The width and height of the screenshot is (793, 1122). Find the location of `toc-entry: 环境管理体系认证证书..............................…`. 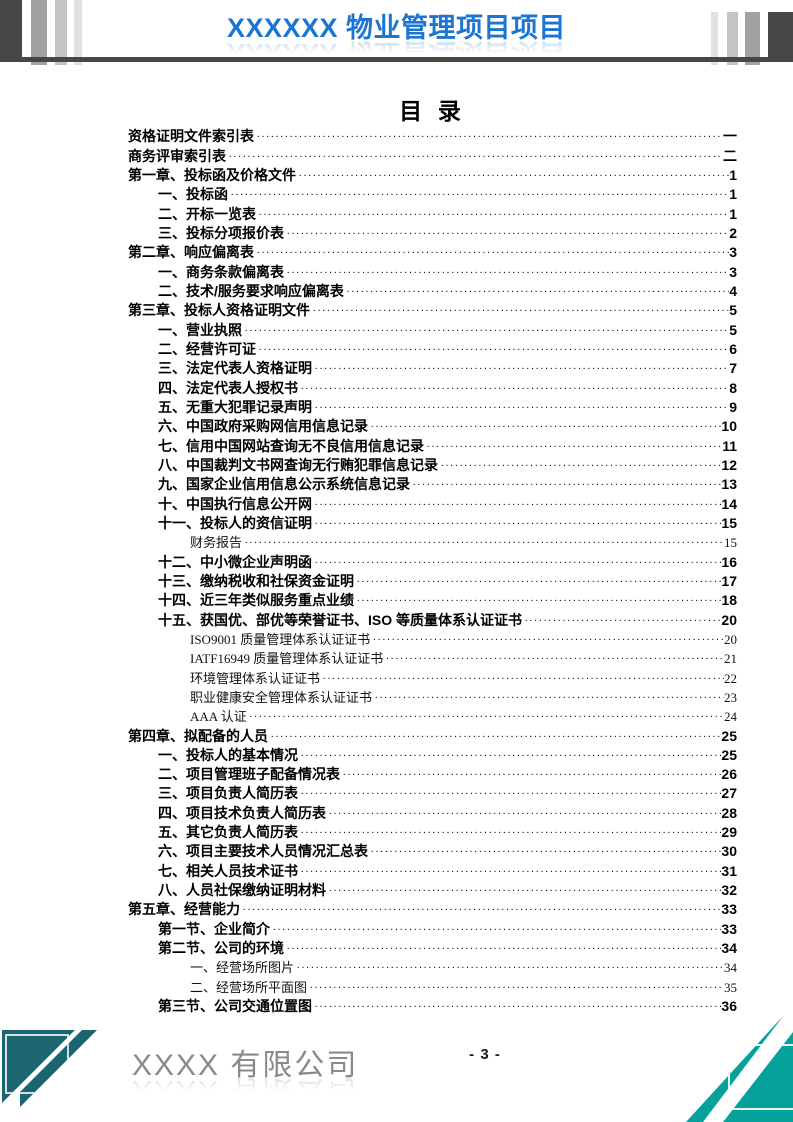

toc-entry: 环境管理体系认证证书..............................… is located at coordinates (432, 676).